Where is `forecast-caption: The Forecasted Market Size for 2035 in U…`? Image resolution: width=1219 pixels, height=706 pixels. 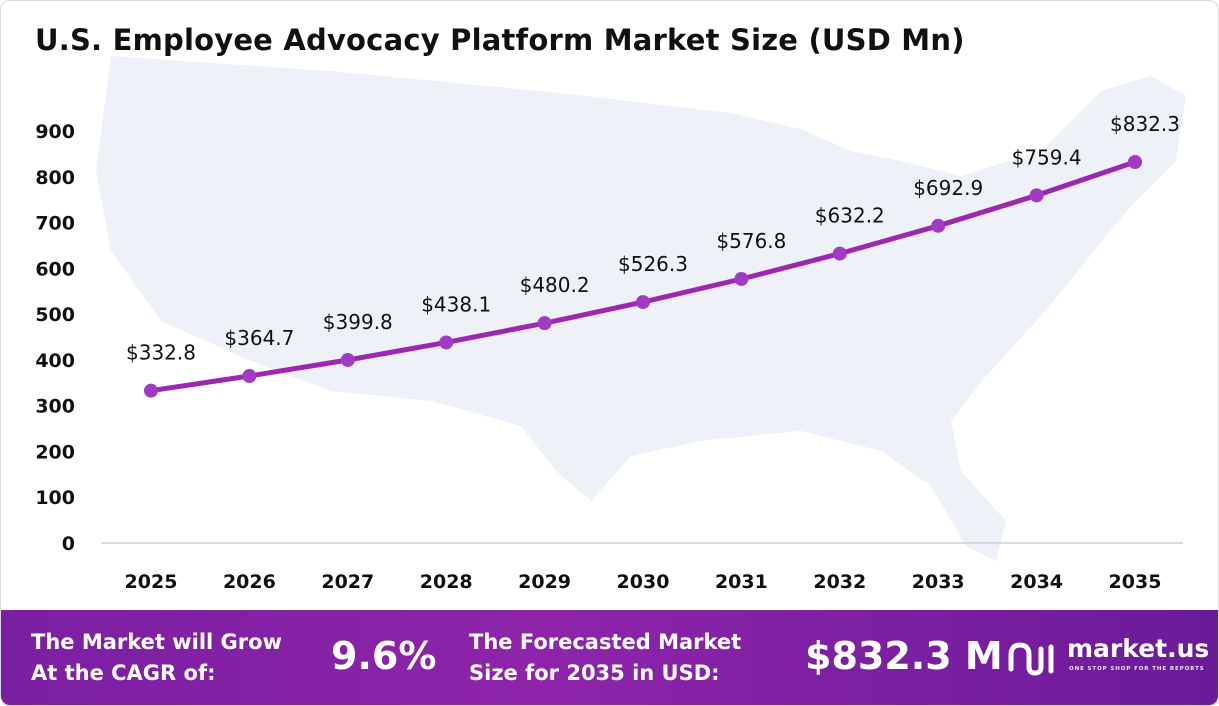
forecast-caption: The Forecasted Market Size for 2035 in U… is located at coordinates (605, 658).